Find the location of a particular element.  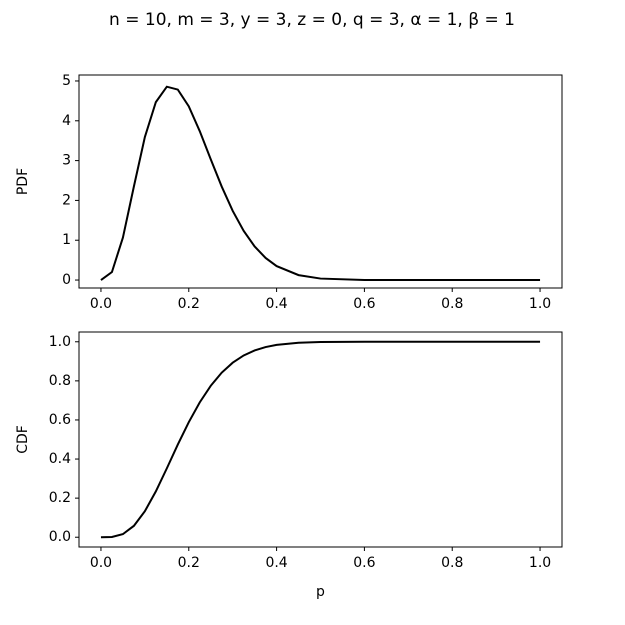

y-tick-label: 2 is located at coordinates (66, 200).